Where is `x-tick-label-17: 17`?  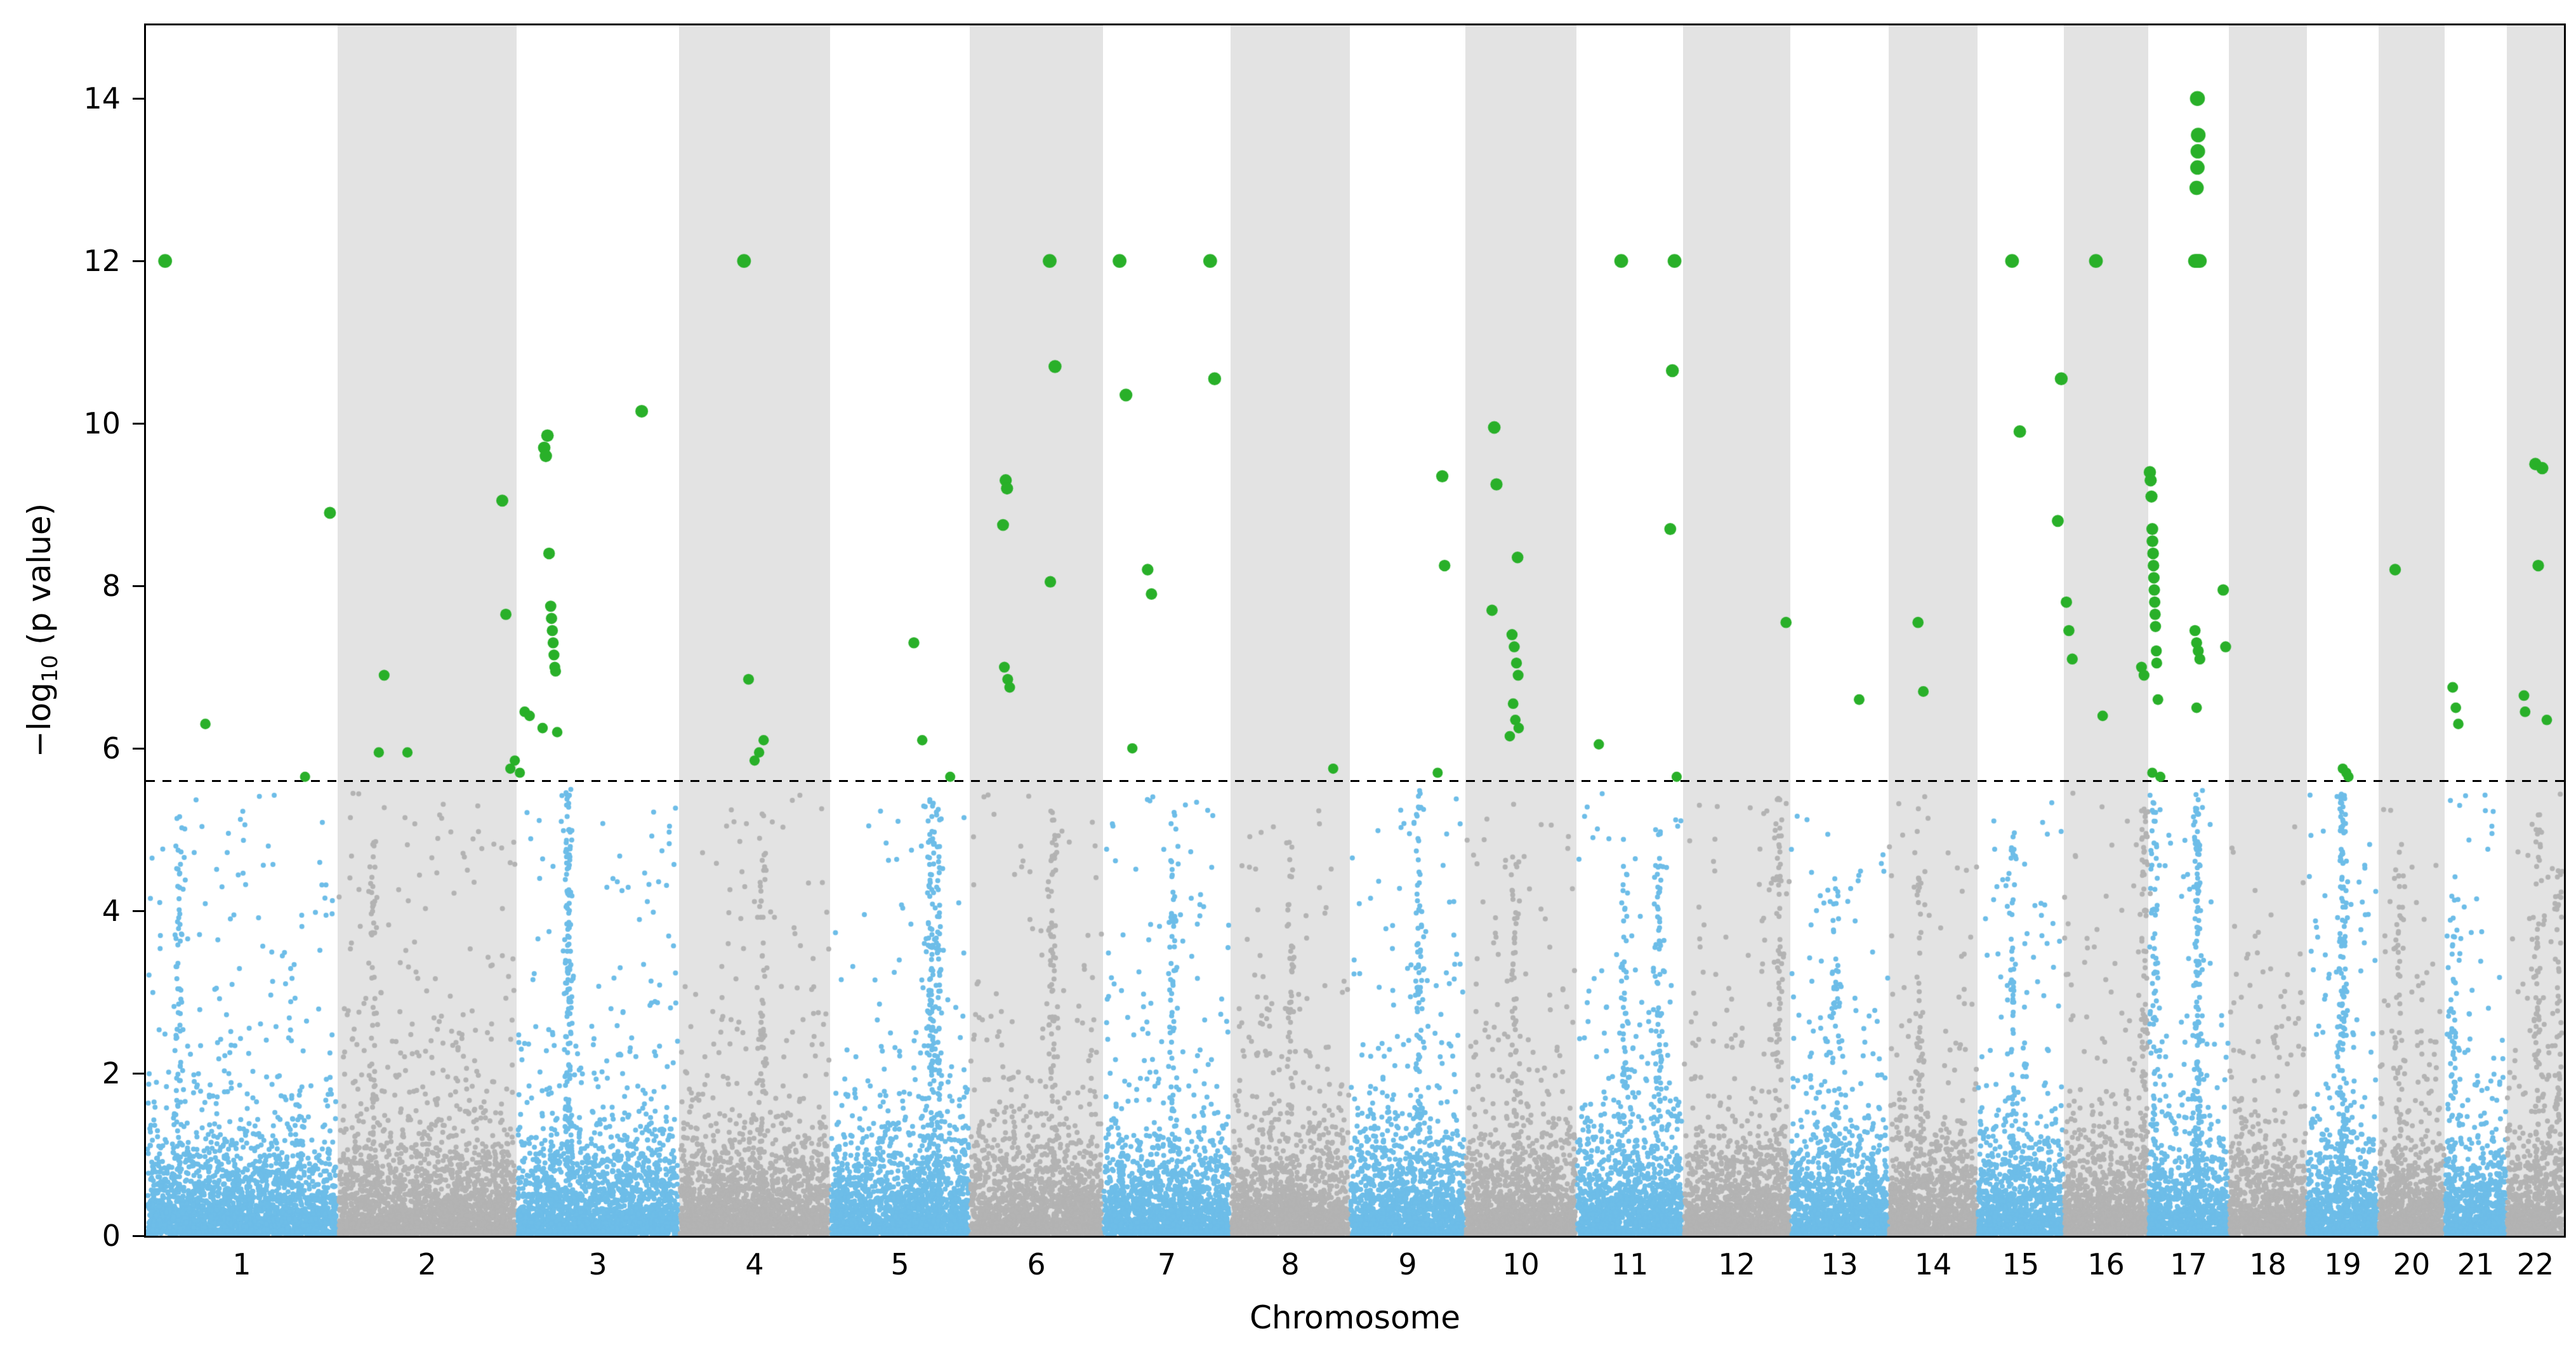 x-tick-label-17: 17 is located at coordinates (2189, 1264).